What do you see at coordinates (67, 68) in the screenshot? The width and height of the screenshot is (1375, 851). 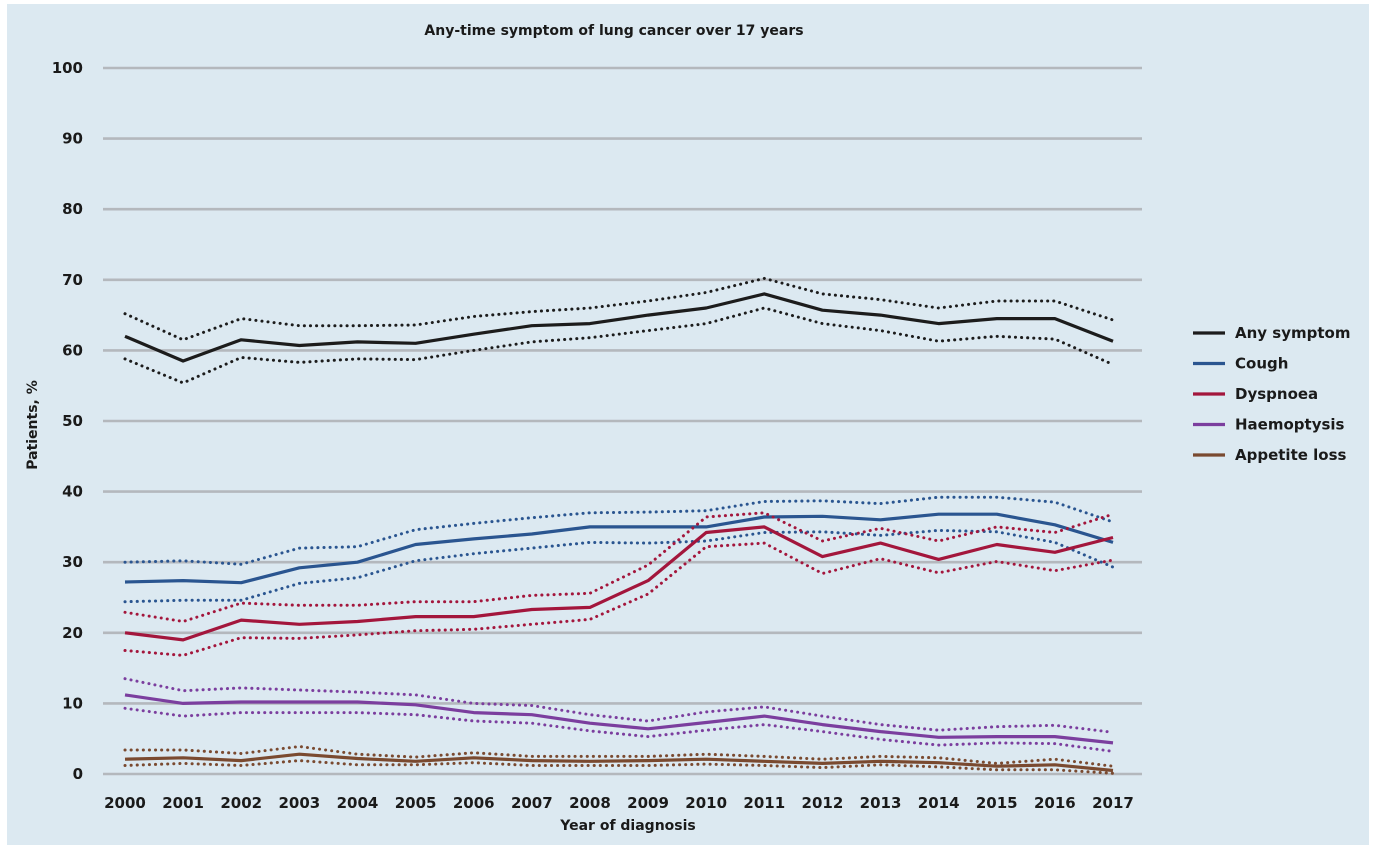 I see `y-tick-label: 100` at bounding box center [67, 68].